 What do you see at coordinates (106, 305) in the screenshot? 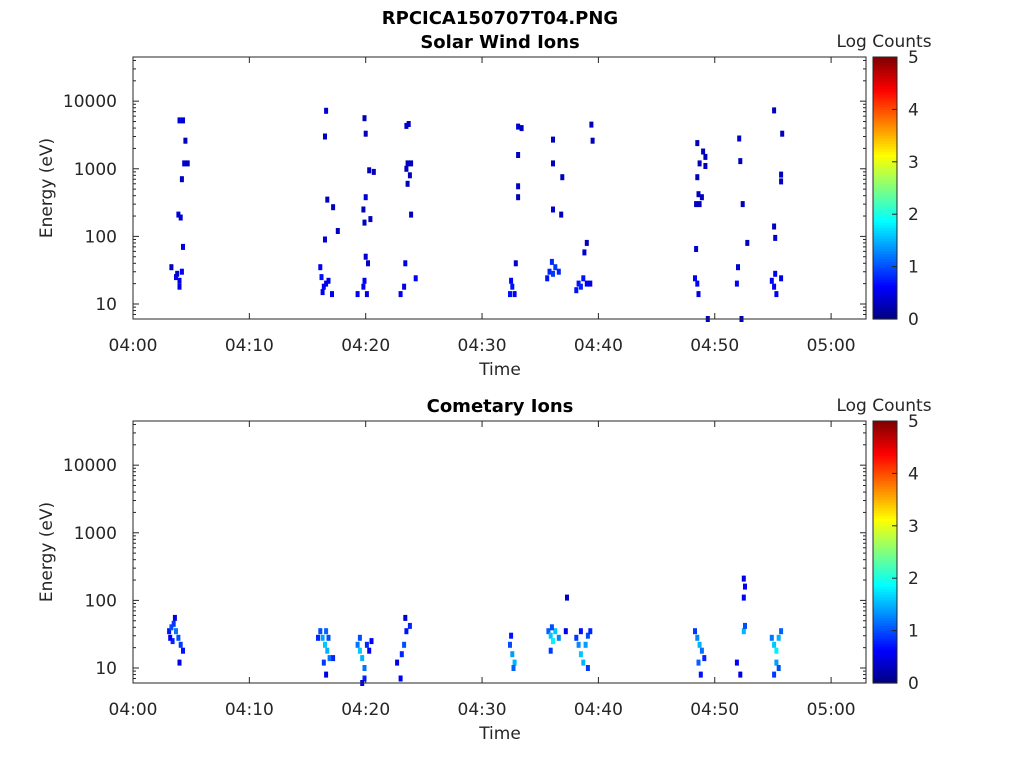
I see `y-tick-label: 10` at bounding box center [106, 305].